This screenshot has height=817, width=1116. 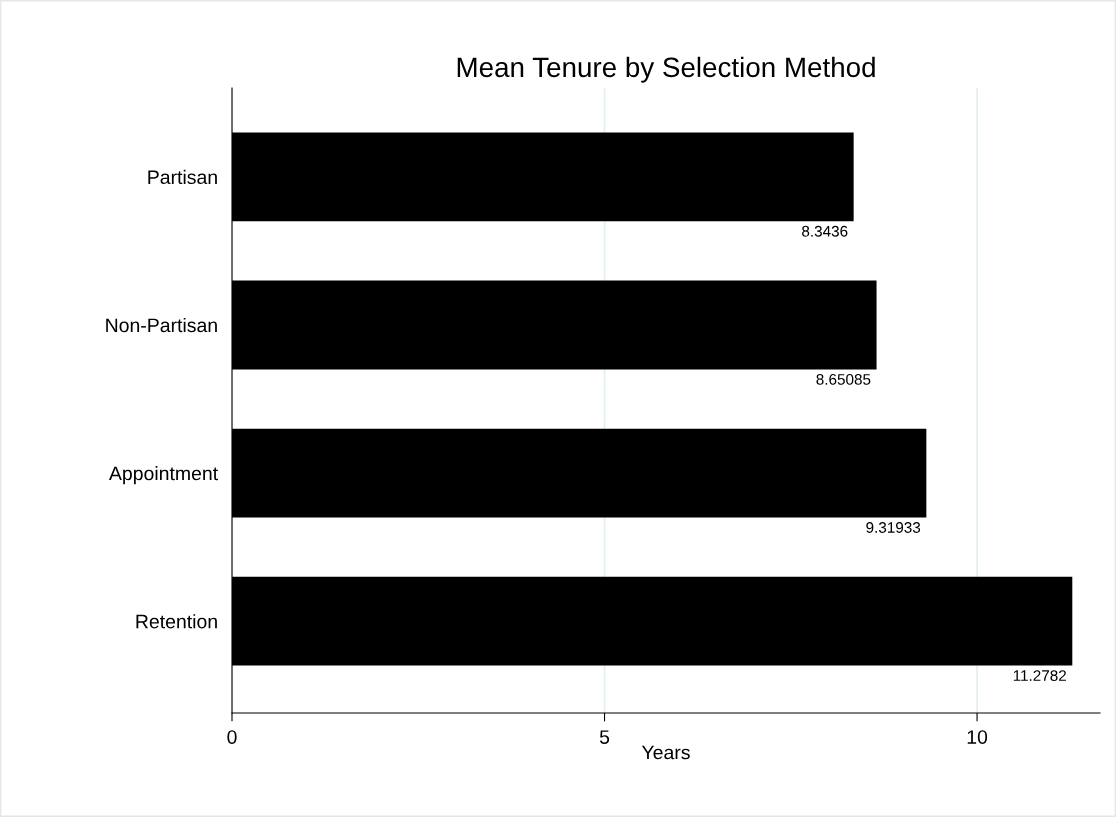 What do you see at coordinates (977, 737) in the screenshot?
I see `x-tick-label: 10` at bounding box center [977, 737].